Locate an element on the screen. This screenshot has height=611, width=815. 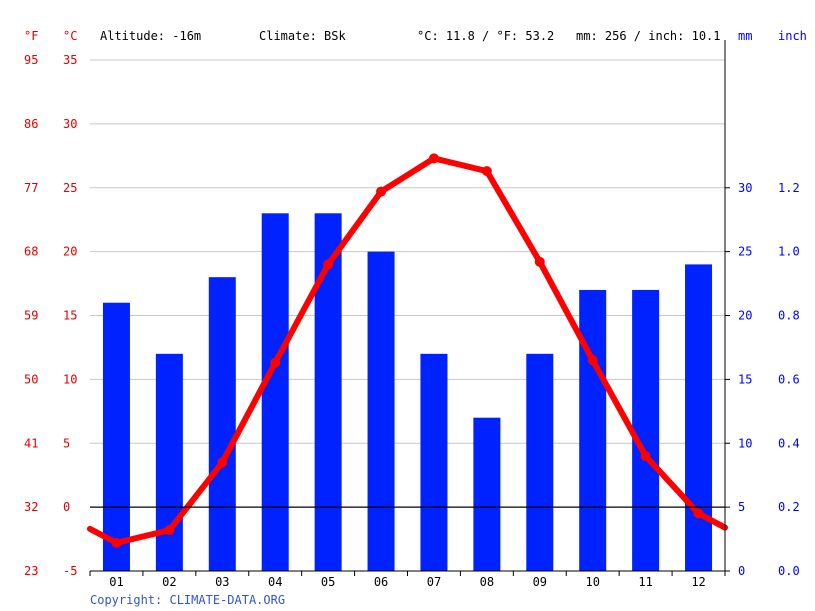
fahrenheit-tick-label: 86 is located at coordinates (31, 124).